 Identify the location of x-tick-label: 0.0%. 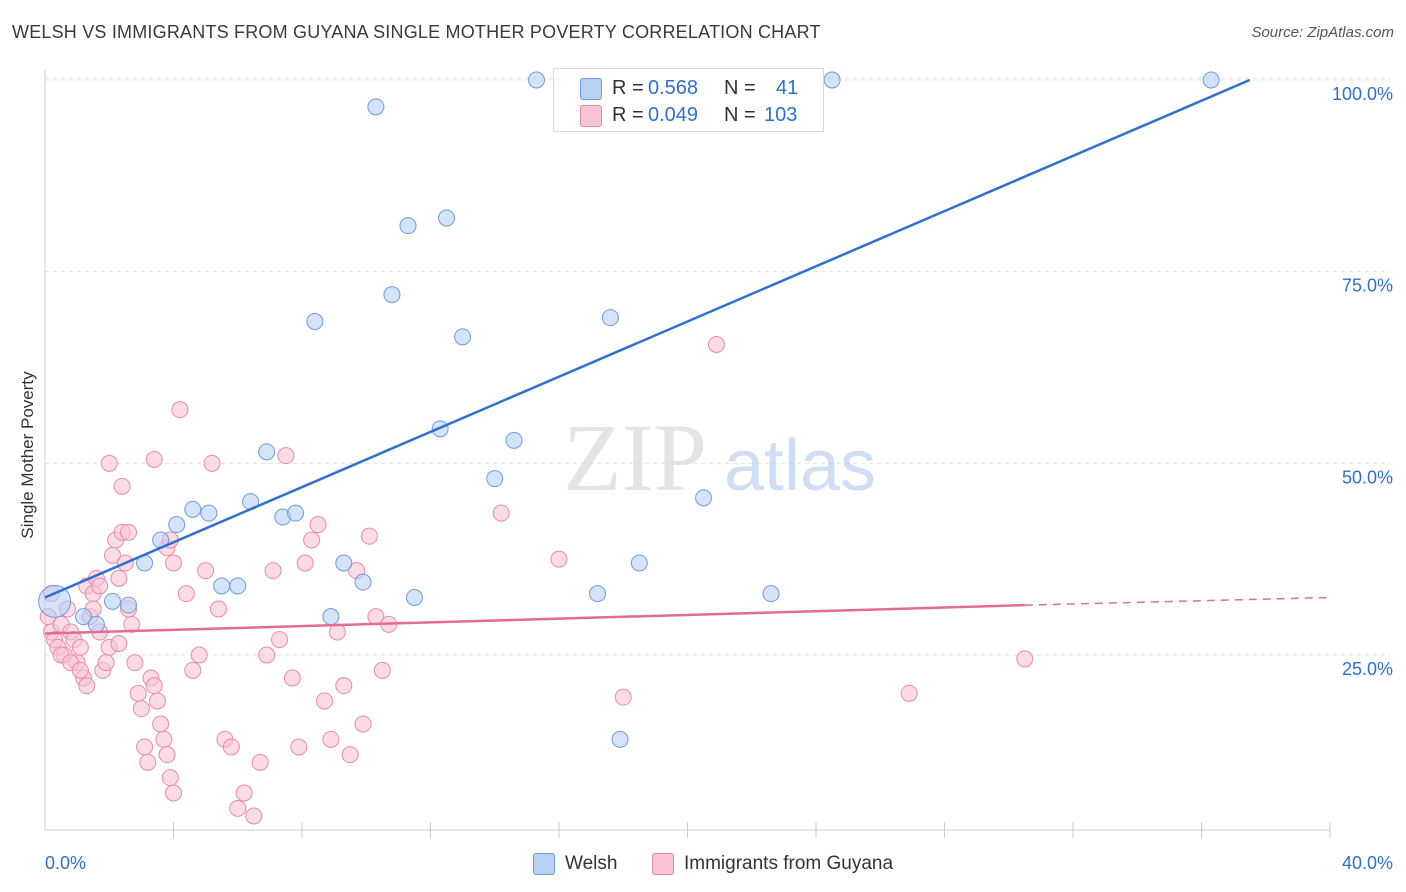
(65, 863).